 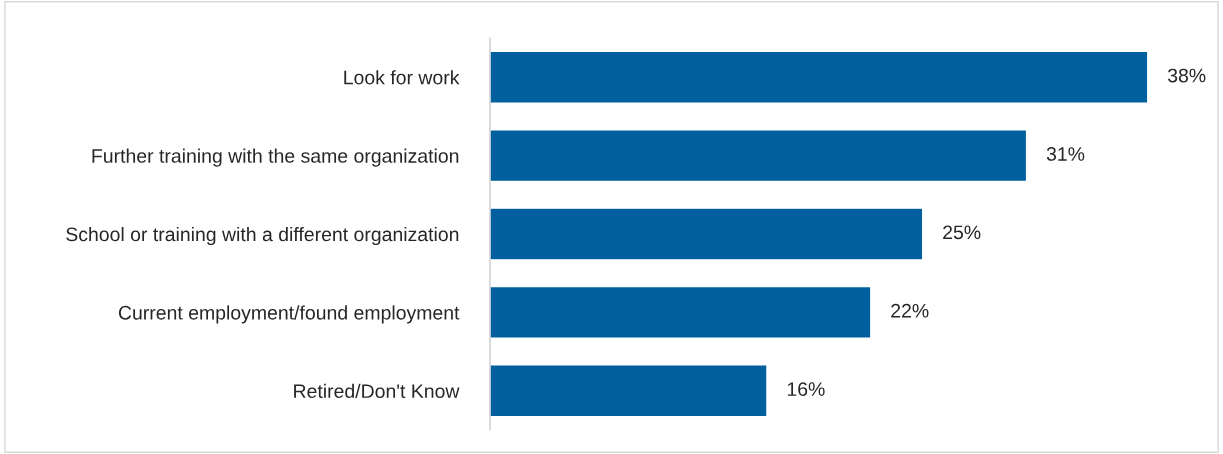 What do you see at coordinates (806, 389) in the screenshot?
I see `data-label: 16%` at bounding box center [806, 389].